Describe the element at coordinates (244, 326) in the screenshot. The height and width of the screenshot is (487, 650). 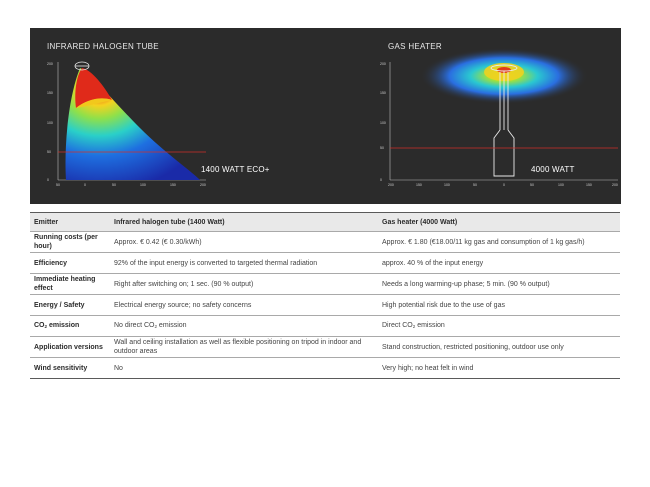
I see `infrared-cell: No direct CO2 emission` at that location.